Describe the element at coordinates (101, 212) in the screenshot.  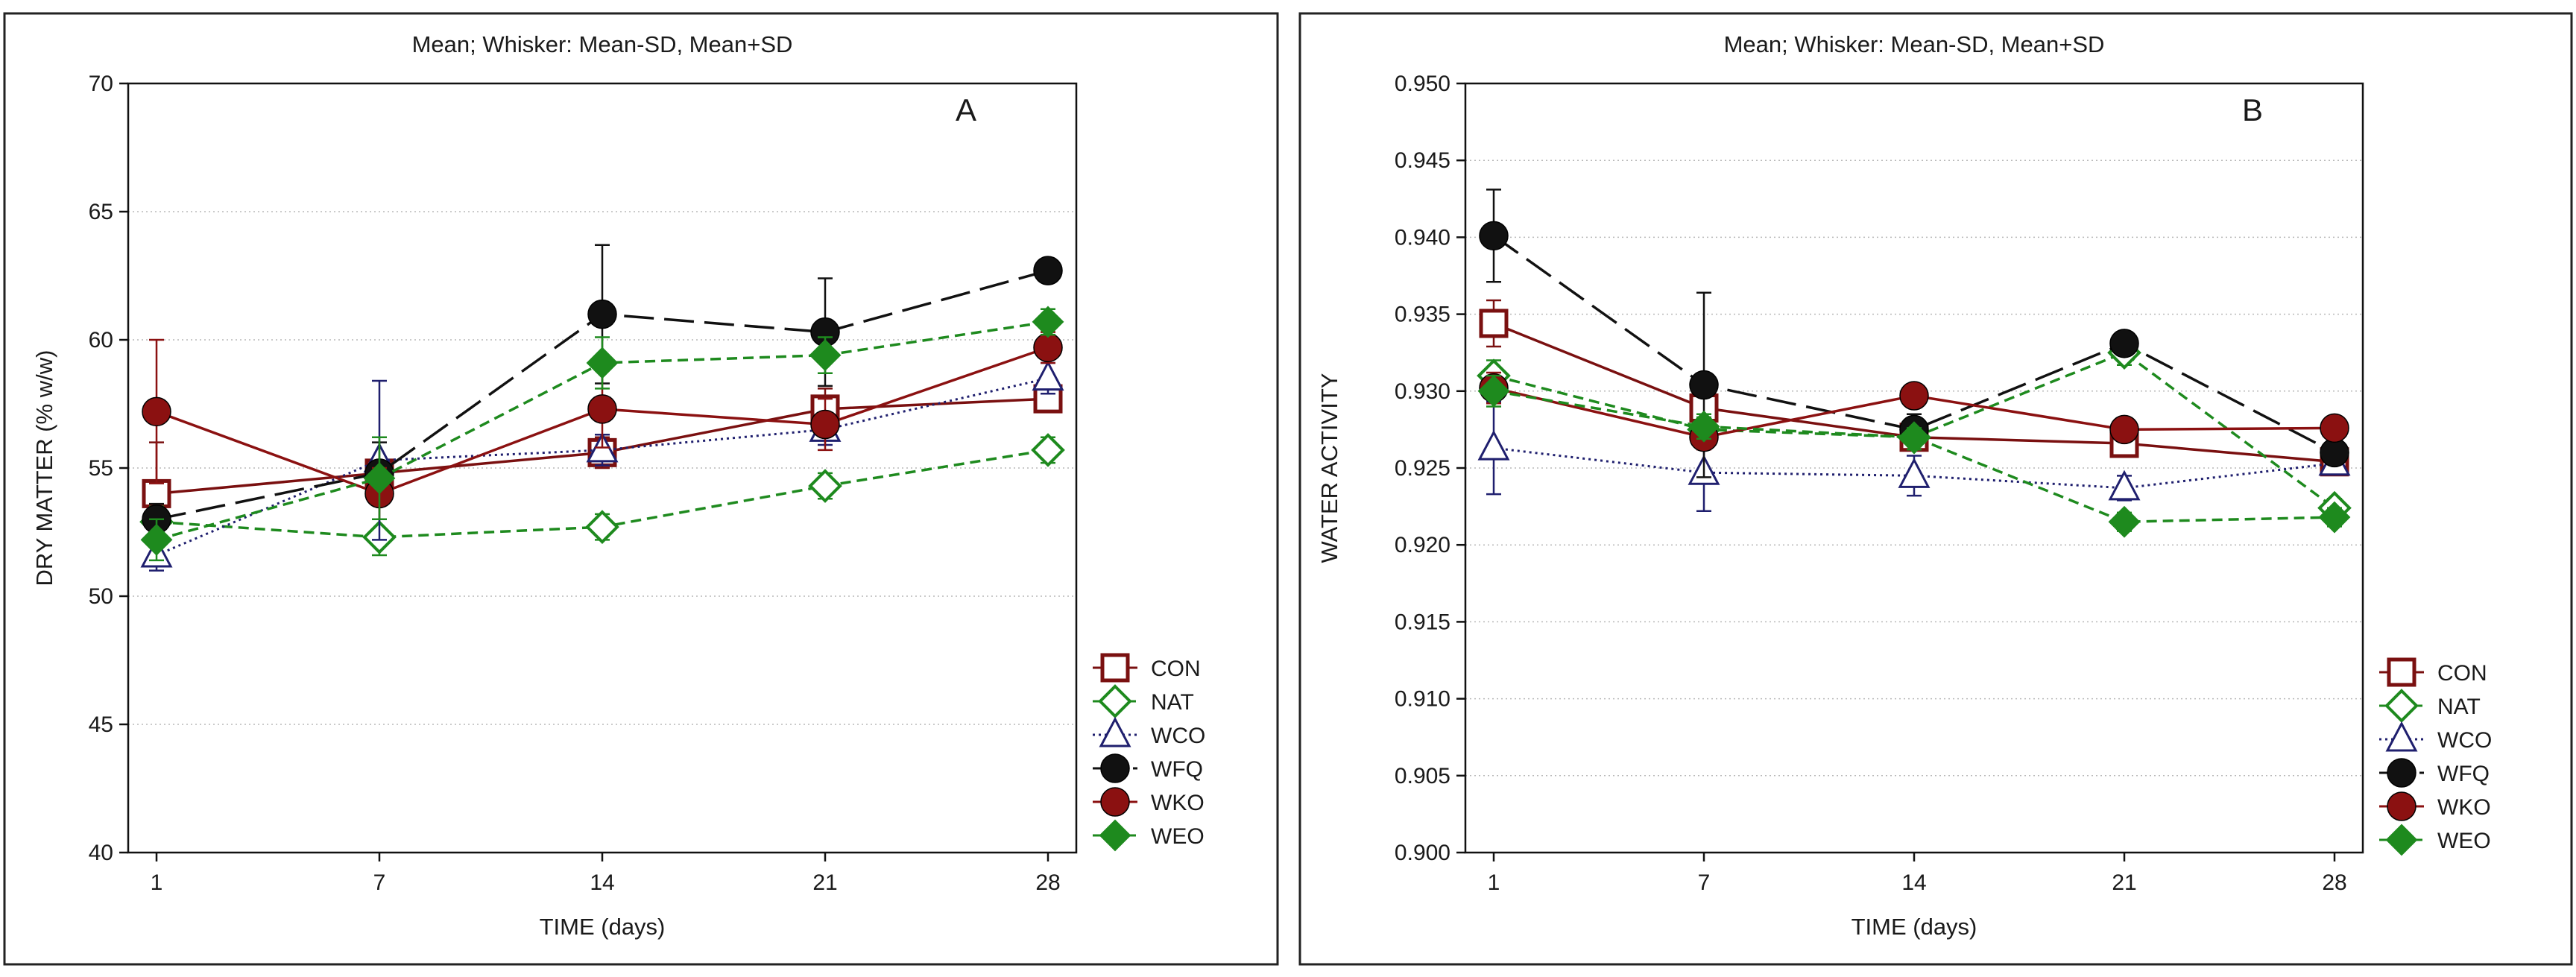
I see `y-tick-label: 65` at that location.